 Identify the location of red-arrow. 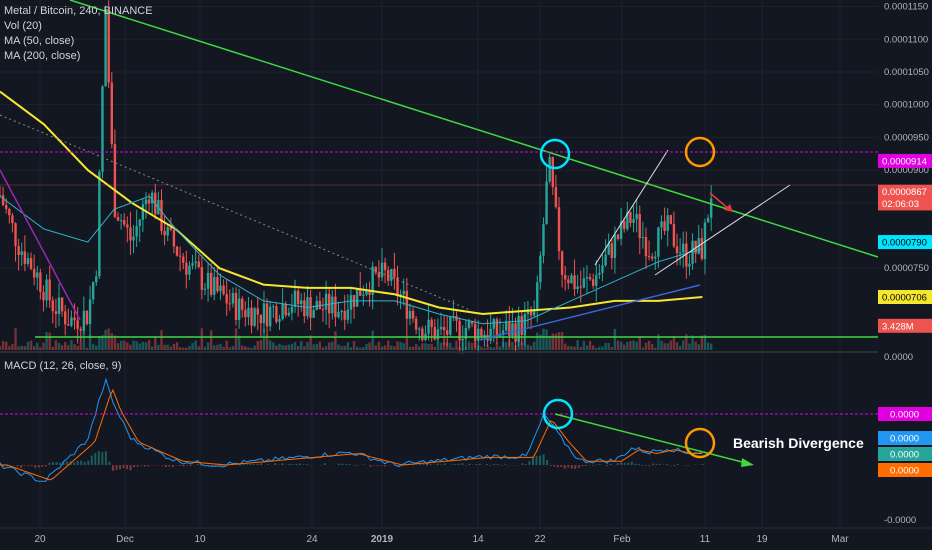
(720, 201).